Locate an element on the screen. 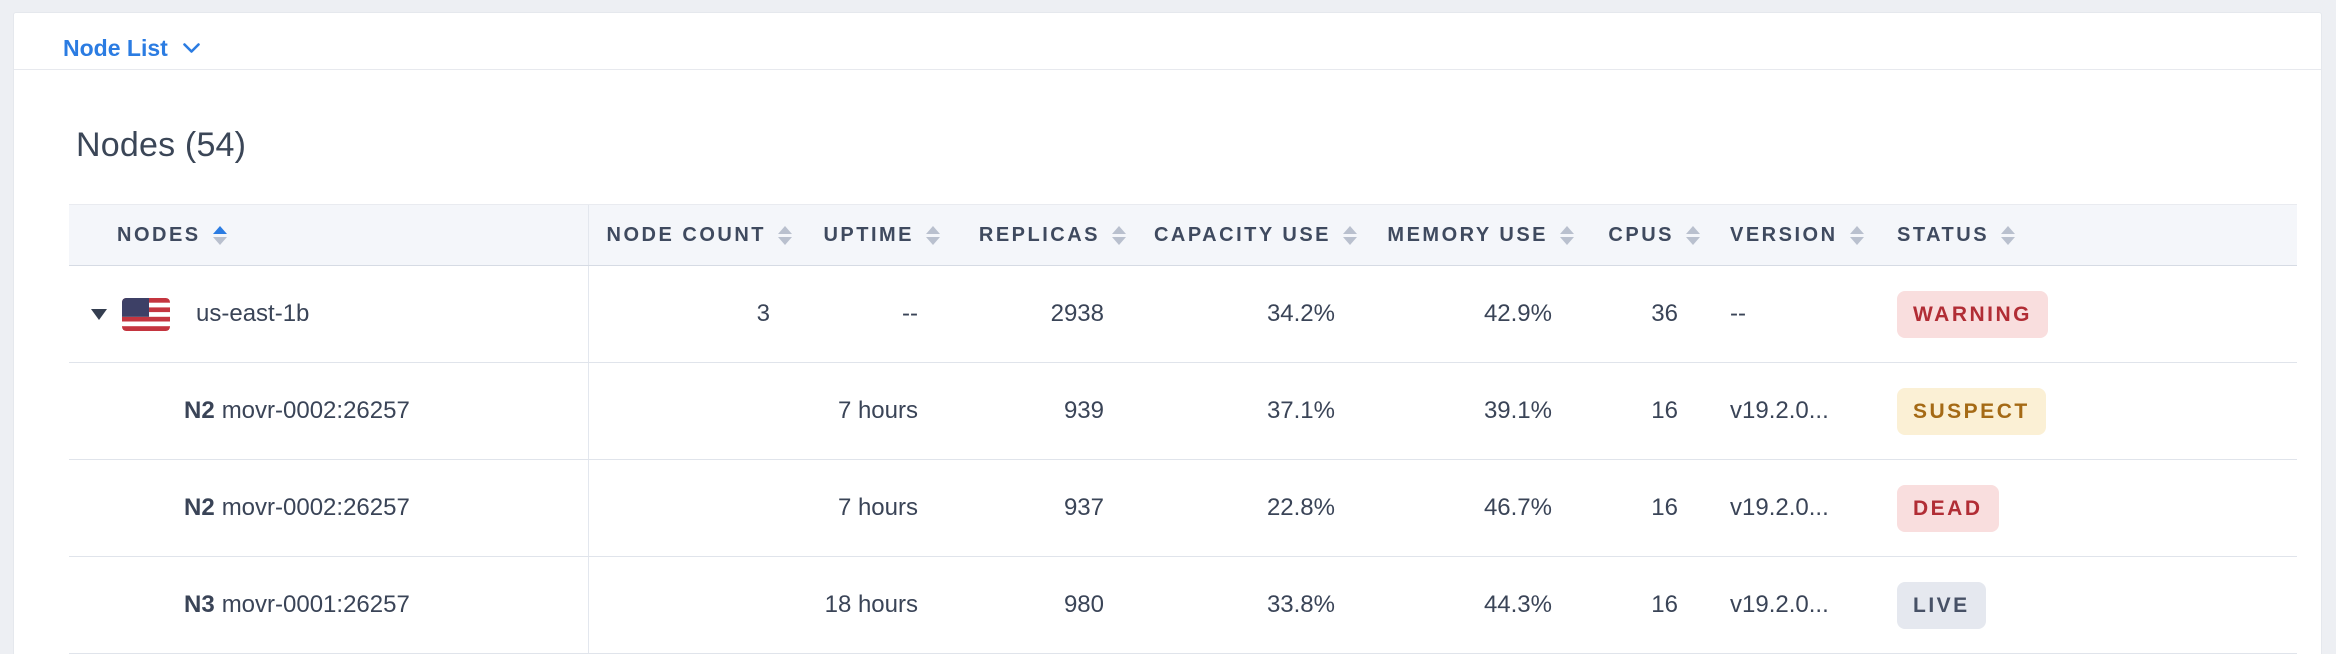  status-badge: DEAD is located at coordinates (1948, 508).